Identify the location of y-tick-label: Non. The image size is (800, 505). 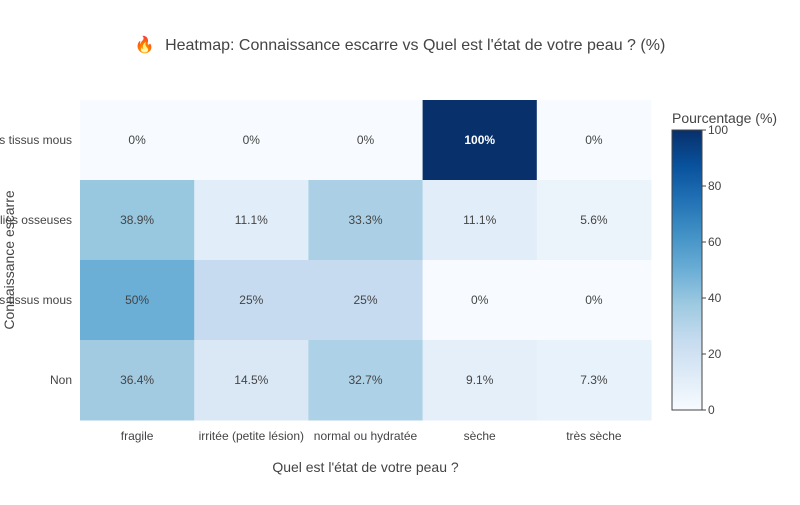
(61, 380).